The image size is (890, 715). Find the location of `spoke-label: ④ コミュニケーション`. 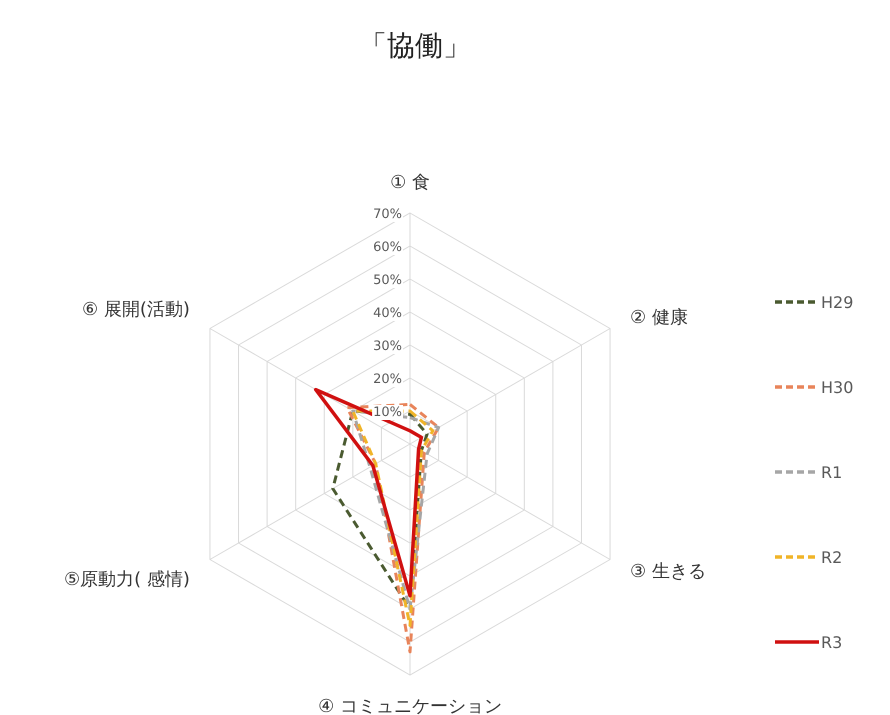

spoke-label: ④ コミュニケーション is located at coordinates (410, 705).